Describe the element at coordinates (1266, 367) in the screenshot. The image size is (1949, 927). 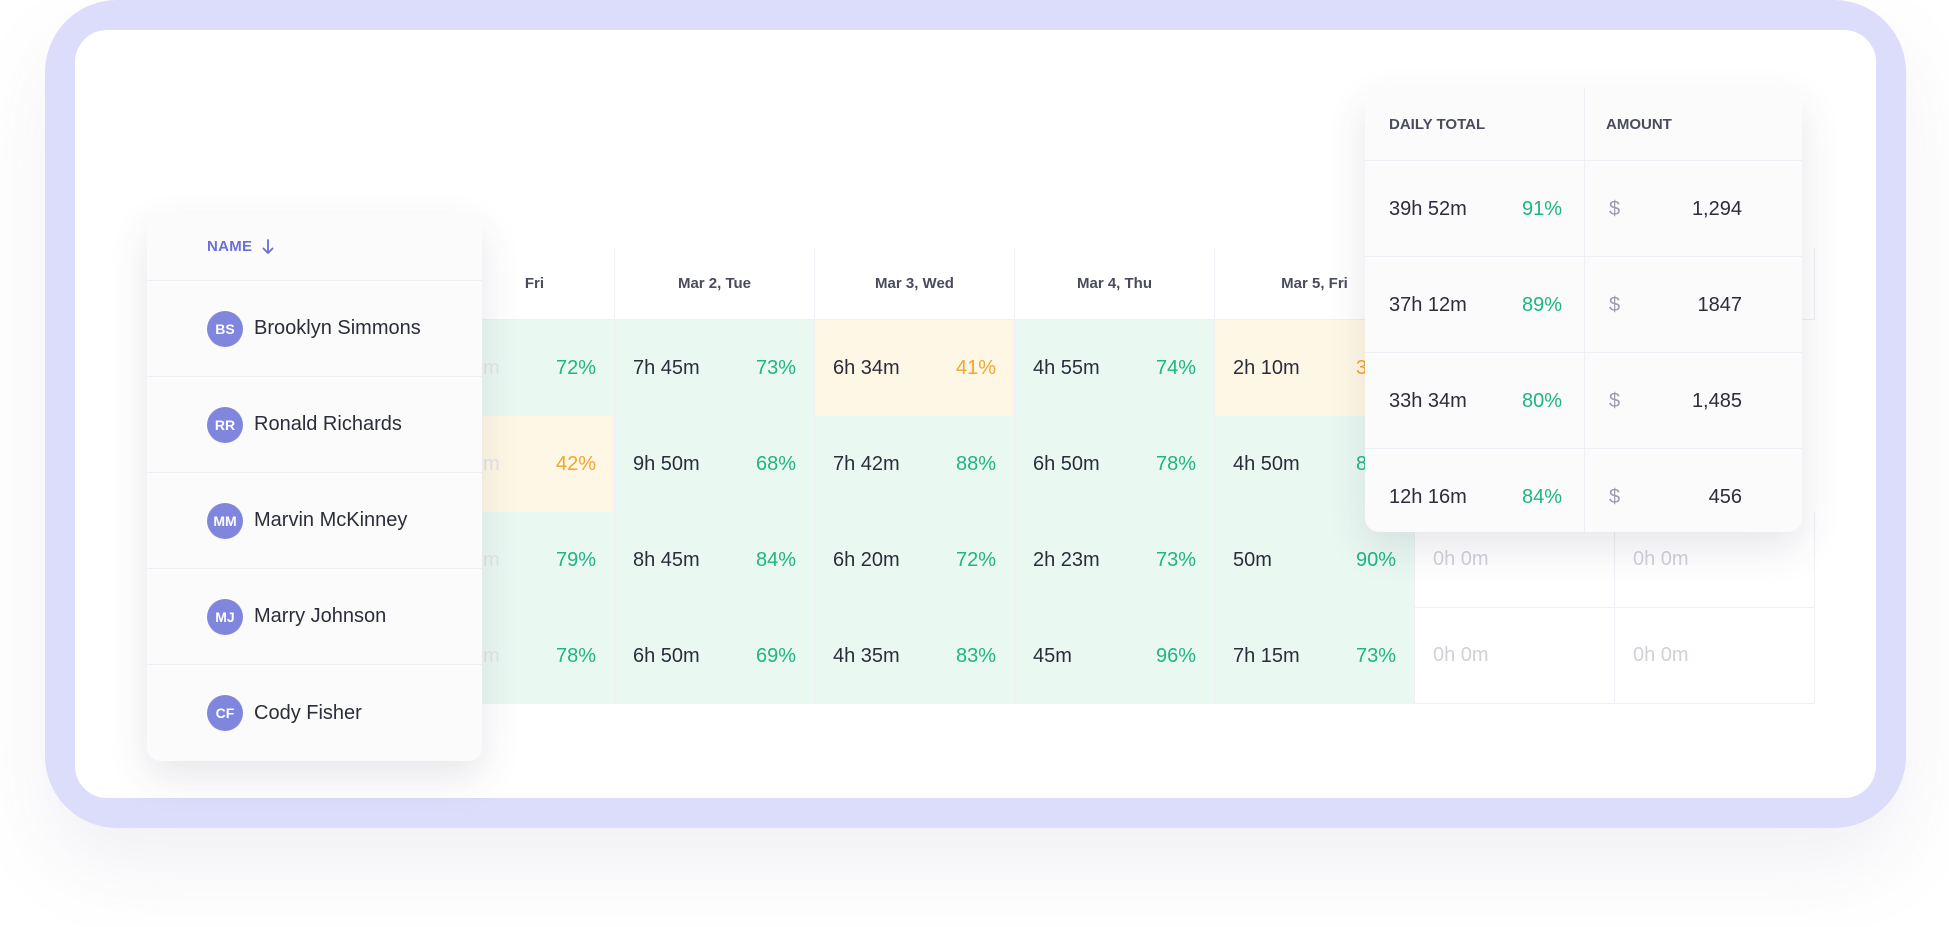
I see `time-value: 2h 10m` at that location.